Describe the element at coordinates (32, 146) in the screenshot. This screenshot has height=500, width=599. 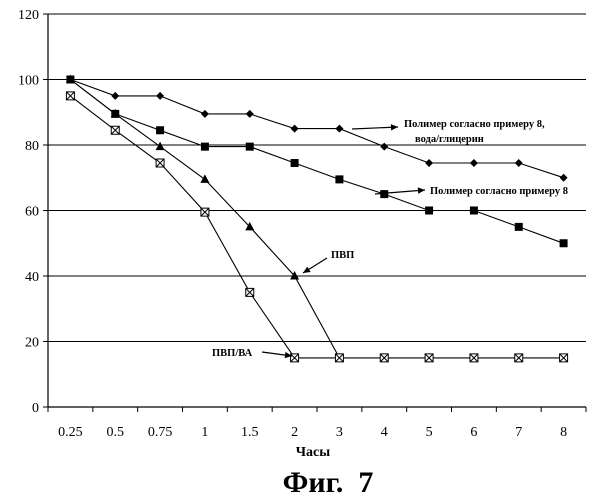
I see `y-tick-label: 80` at that location.